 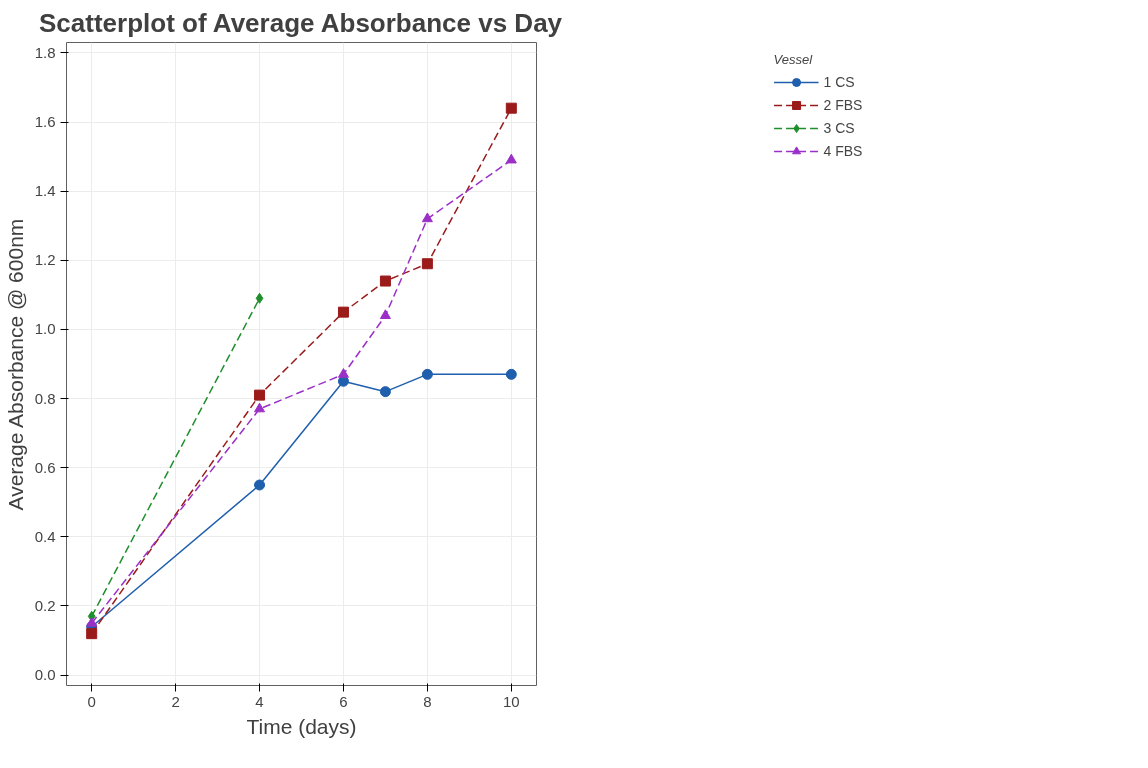 I want to click on legend-label: 2 FBS, so click(x=843, y=105).